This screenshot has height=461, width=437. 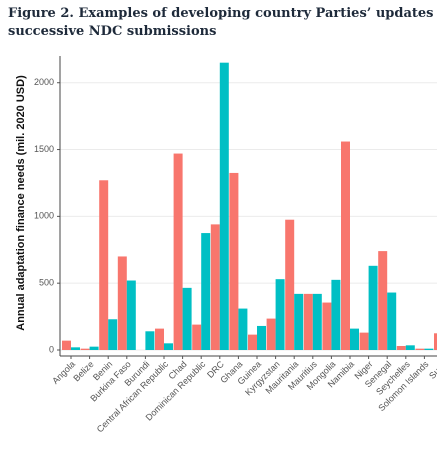 What do you see at coordinates (44, 82) in the screenshot?
I see `y-tick-label: 2000` at bounding box center [44, 82].